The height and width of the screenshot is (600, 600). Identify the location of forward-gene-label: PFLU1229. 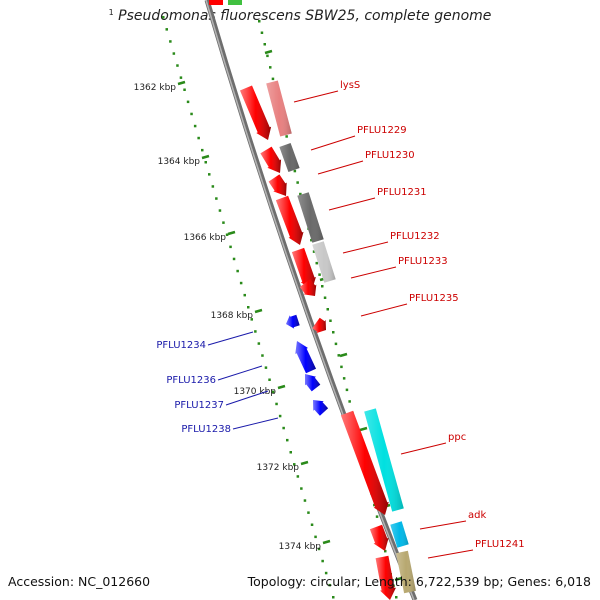
(382, 130).